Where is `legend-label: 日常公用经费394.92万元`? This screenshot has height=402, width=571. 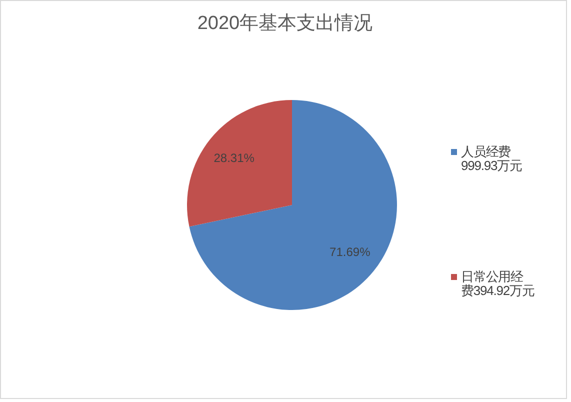 legend-label: 日常公用经费394.92万元 is located at coordinates (498, 283).